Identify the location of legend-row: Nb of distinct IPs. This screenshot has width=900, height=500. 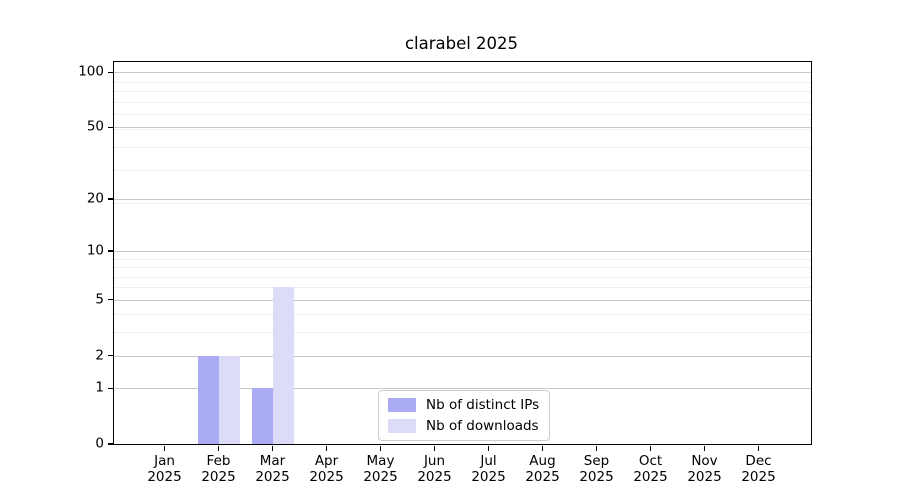
(463, 405).